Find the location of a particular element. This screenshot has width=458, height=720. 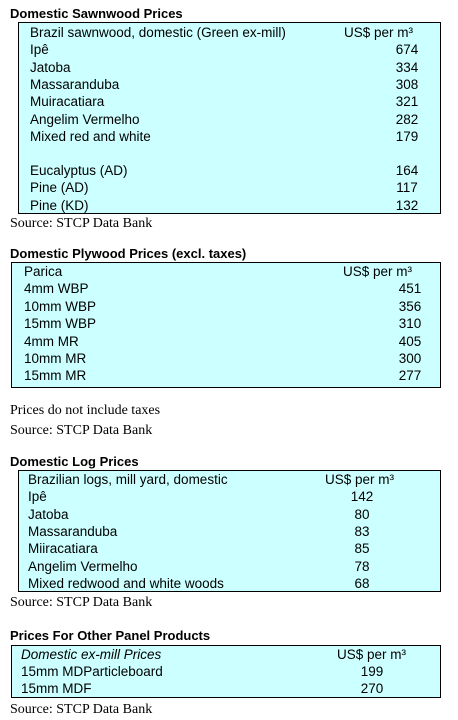

row-label: 4mm WBP is located at coordinates (56, 289).